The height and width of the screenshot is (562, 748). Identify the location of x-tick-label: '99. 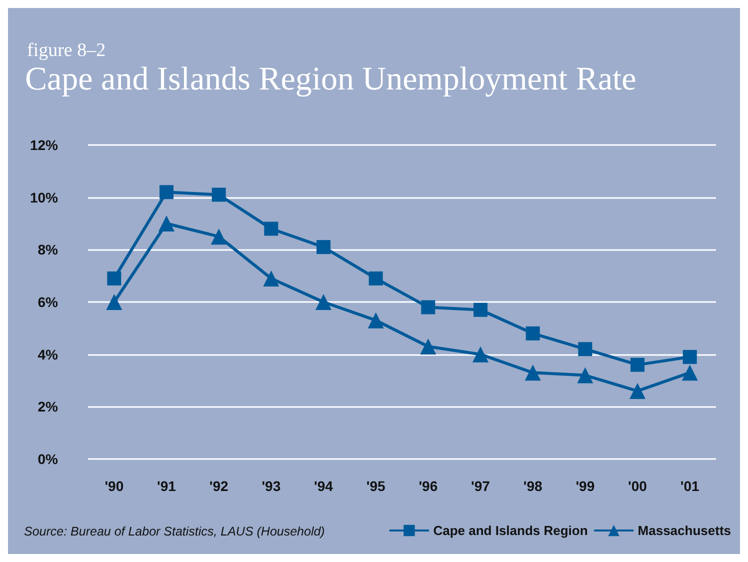
(585, 486).